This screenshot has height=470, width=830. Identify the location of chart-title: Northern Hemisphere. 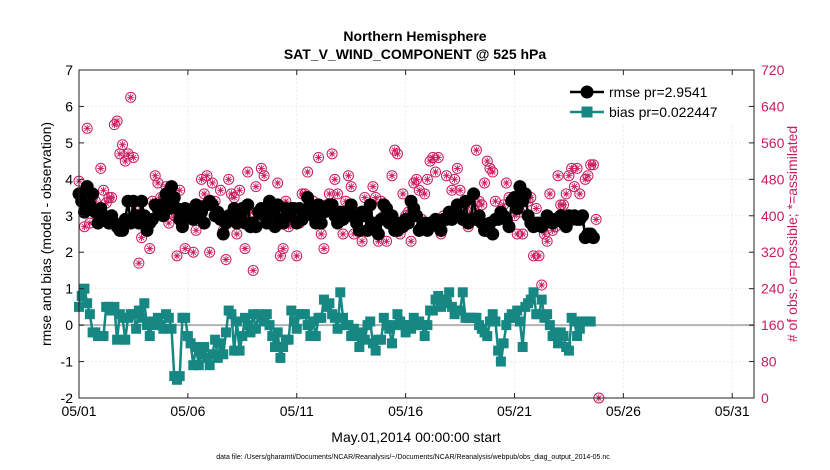
(414, 36).